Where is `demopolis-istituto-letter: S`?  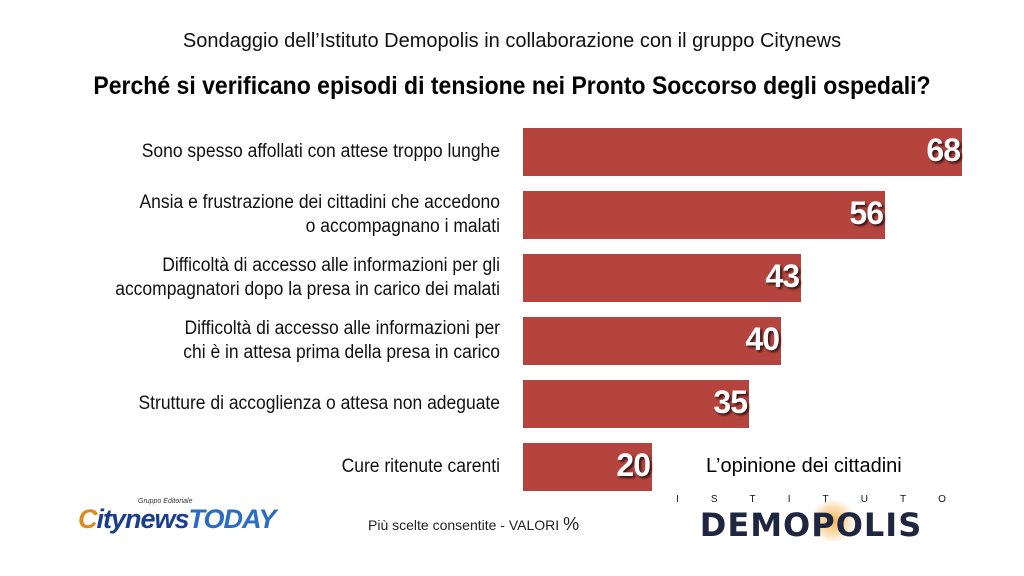 demopolis-istituto-letter: S is located at coordinates (714, 499).